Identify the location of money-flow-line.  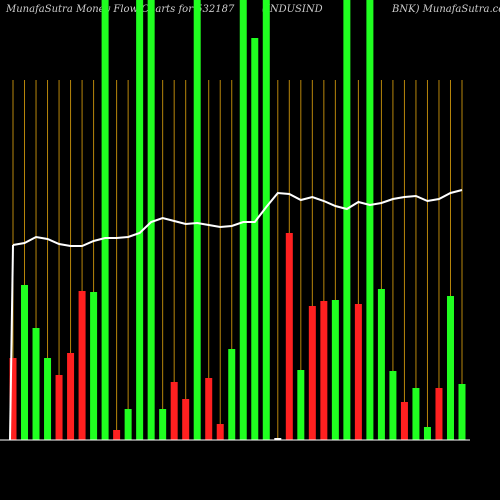
(237, 218).